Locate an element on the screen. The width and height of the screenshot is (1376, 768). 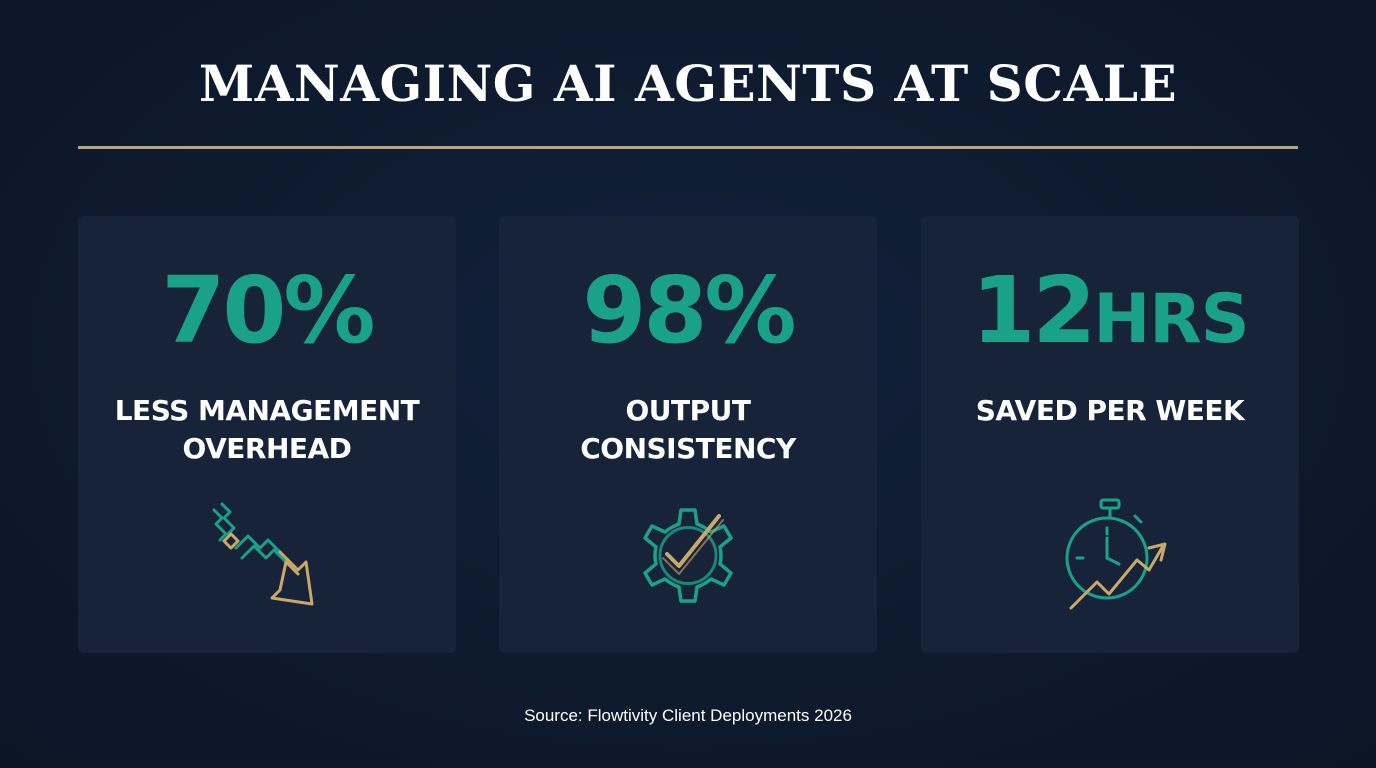
stat-unit: HRS is located at coordinates (1171, 319).